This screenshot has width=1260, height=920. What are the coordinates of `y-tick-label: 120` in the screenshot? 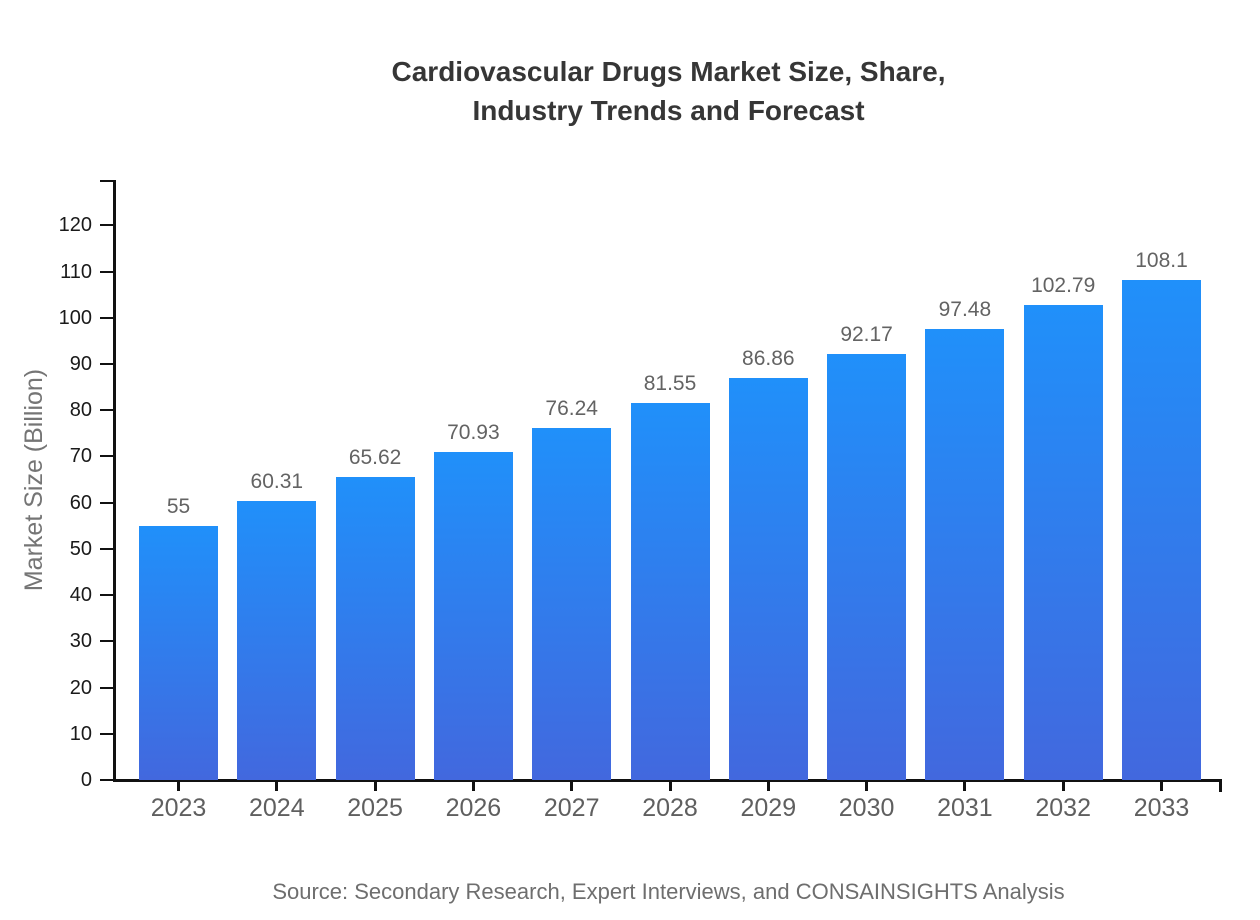 It's located at (75, 225).